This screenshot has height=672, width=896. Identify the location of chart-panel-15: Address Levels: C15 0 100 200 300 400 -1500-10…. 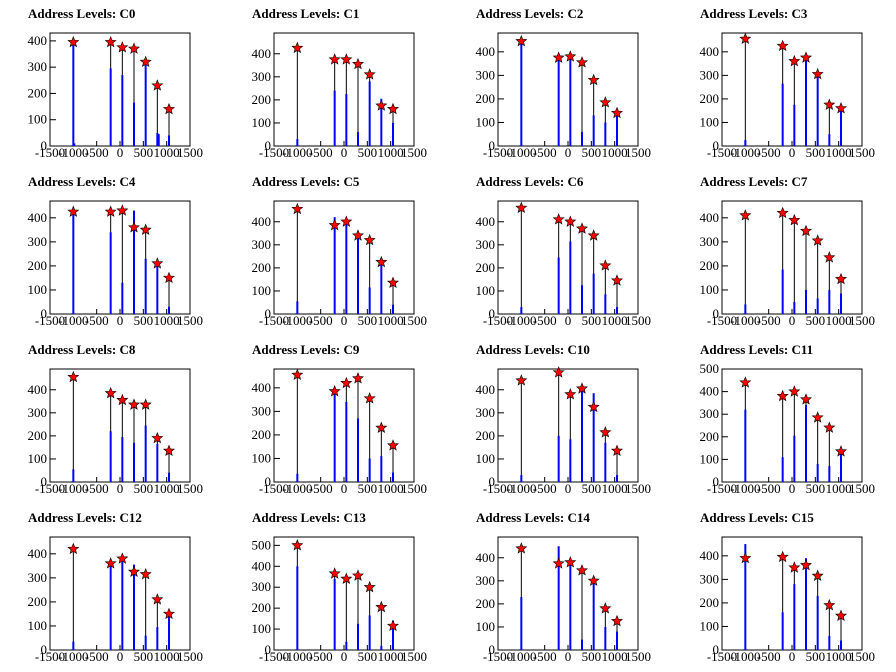
(788, 587).